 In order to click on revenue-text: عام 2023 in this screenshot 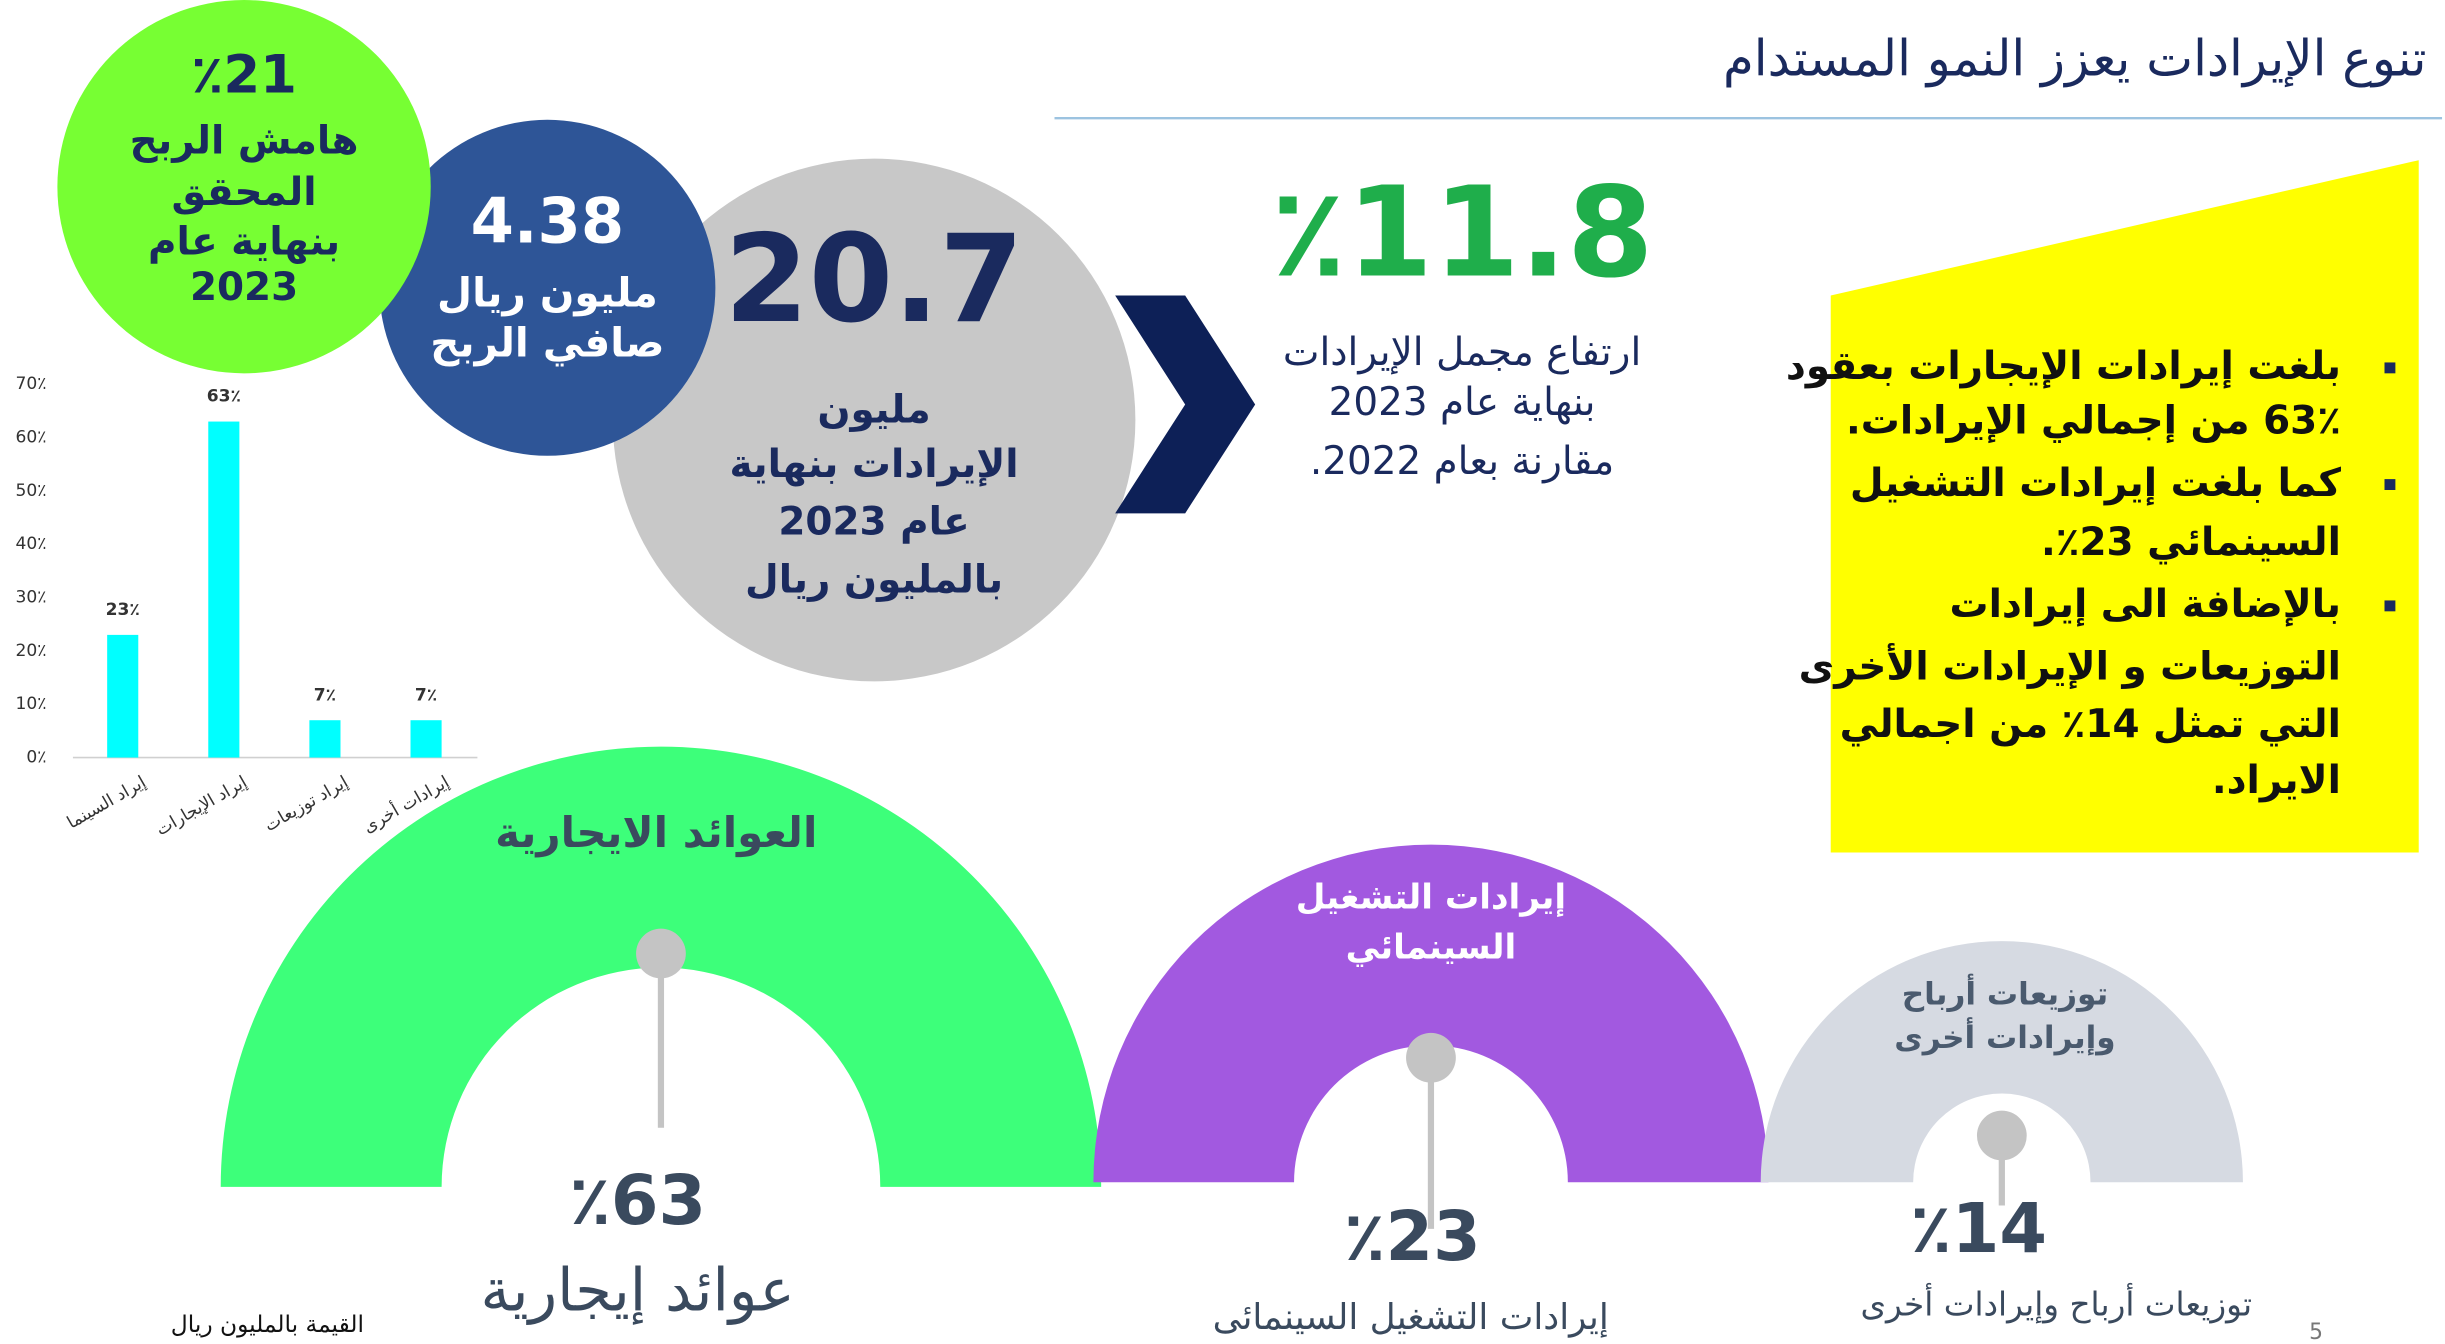, I will do `click(873, 522)`.